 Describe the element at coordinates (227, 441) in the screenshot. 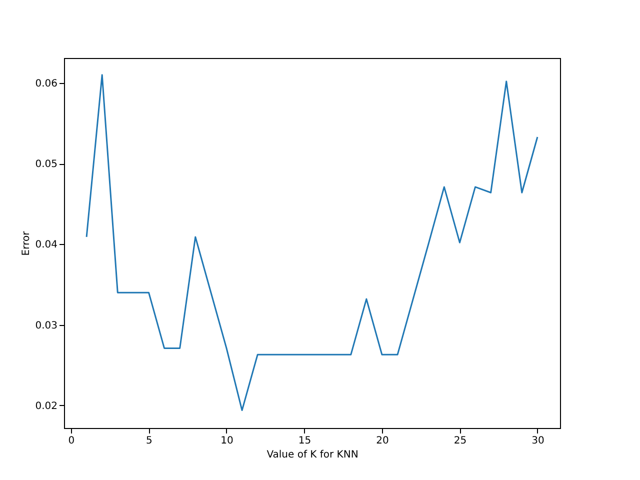

I see `x-tick-label: 10` at that location.